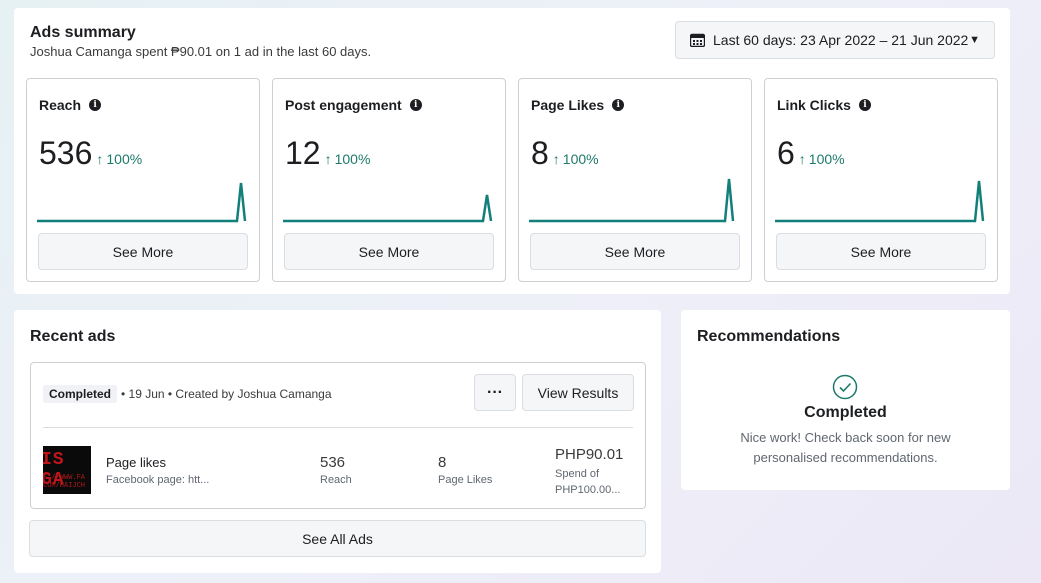  I want to click on page-likes-label: Page Likes, so click(465, 480).